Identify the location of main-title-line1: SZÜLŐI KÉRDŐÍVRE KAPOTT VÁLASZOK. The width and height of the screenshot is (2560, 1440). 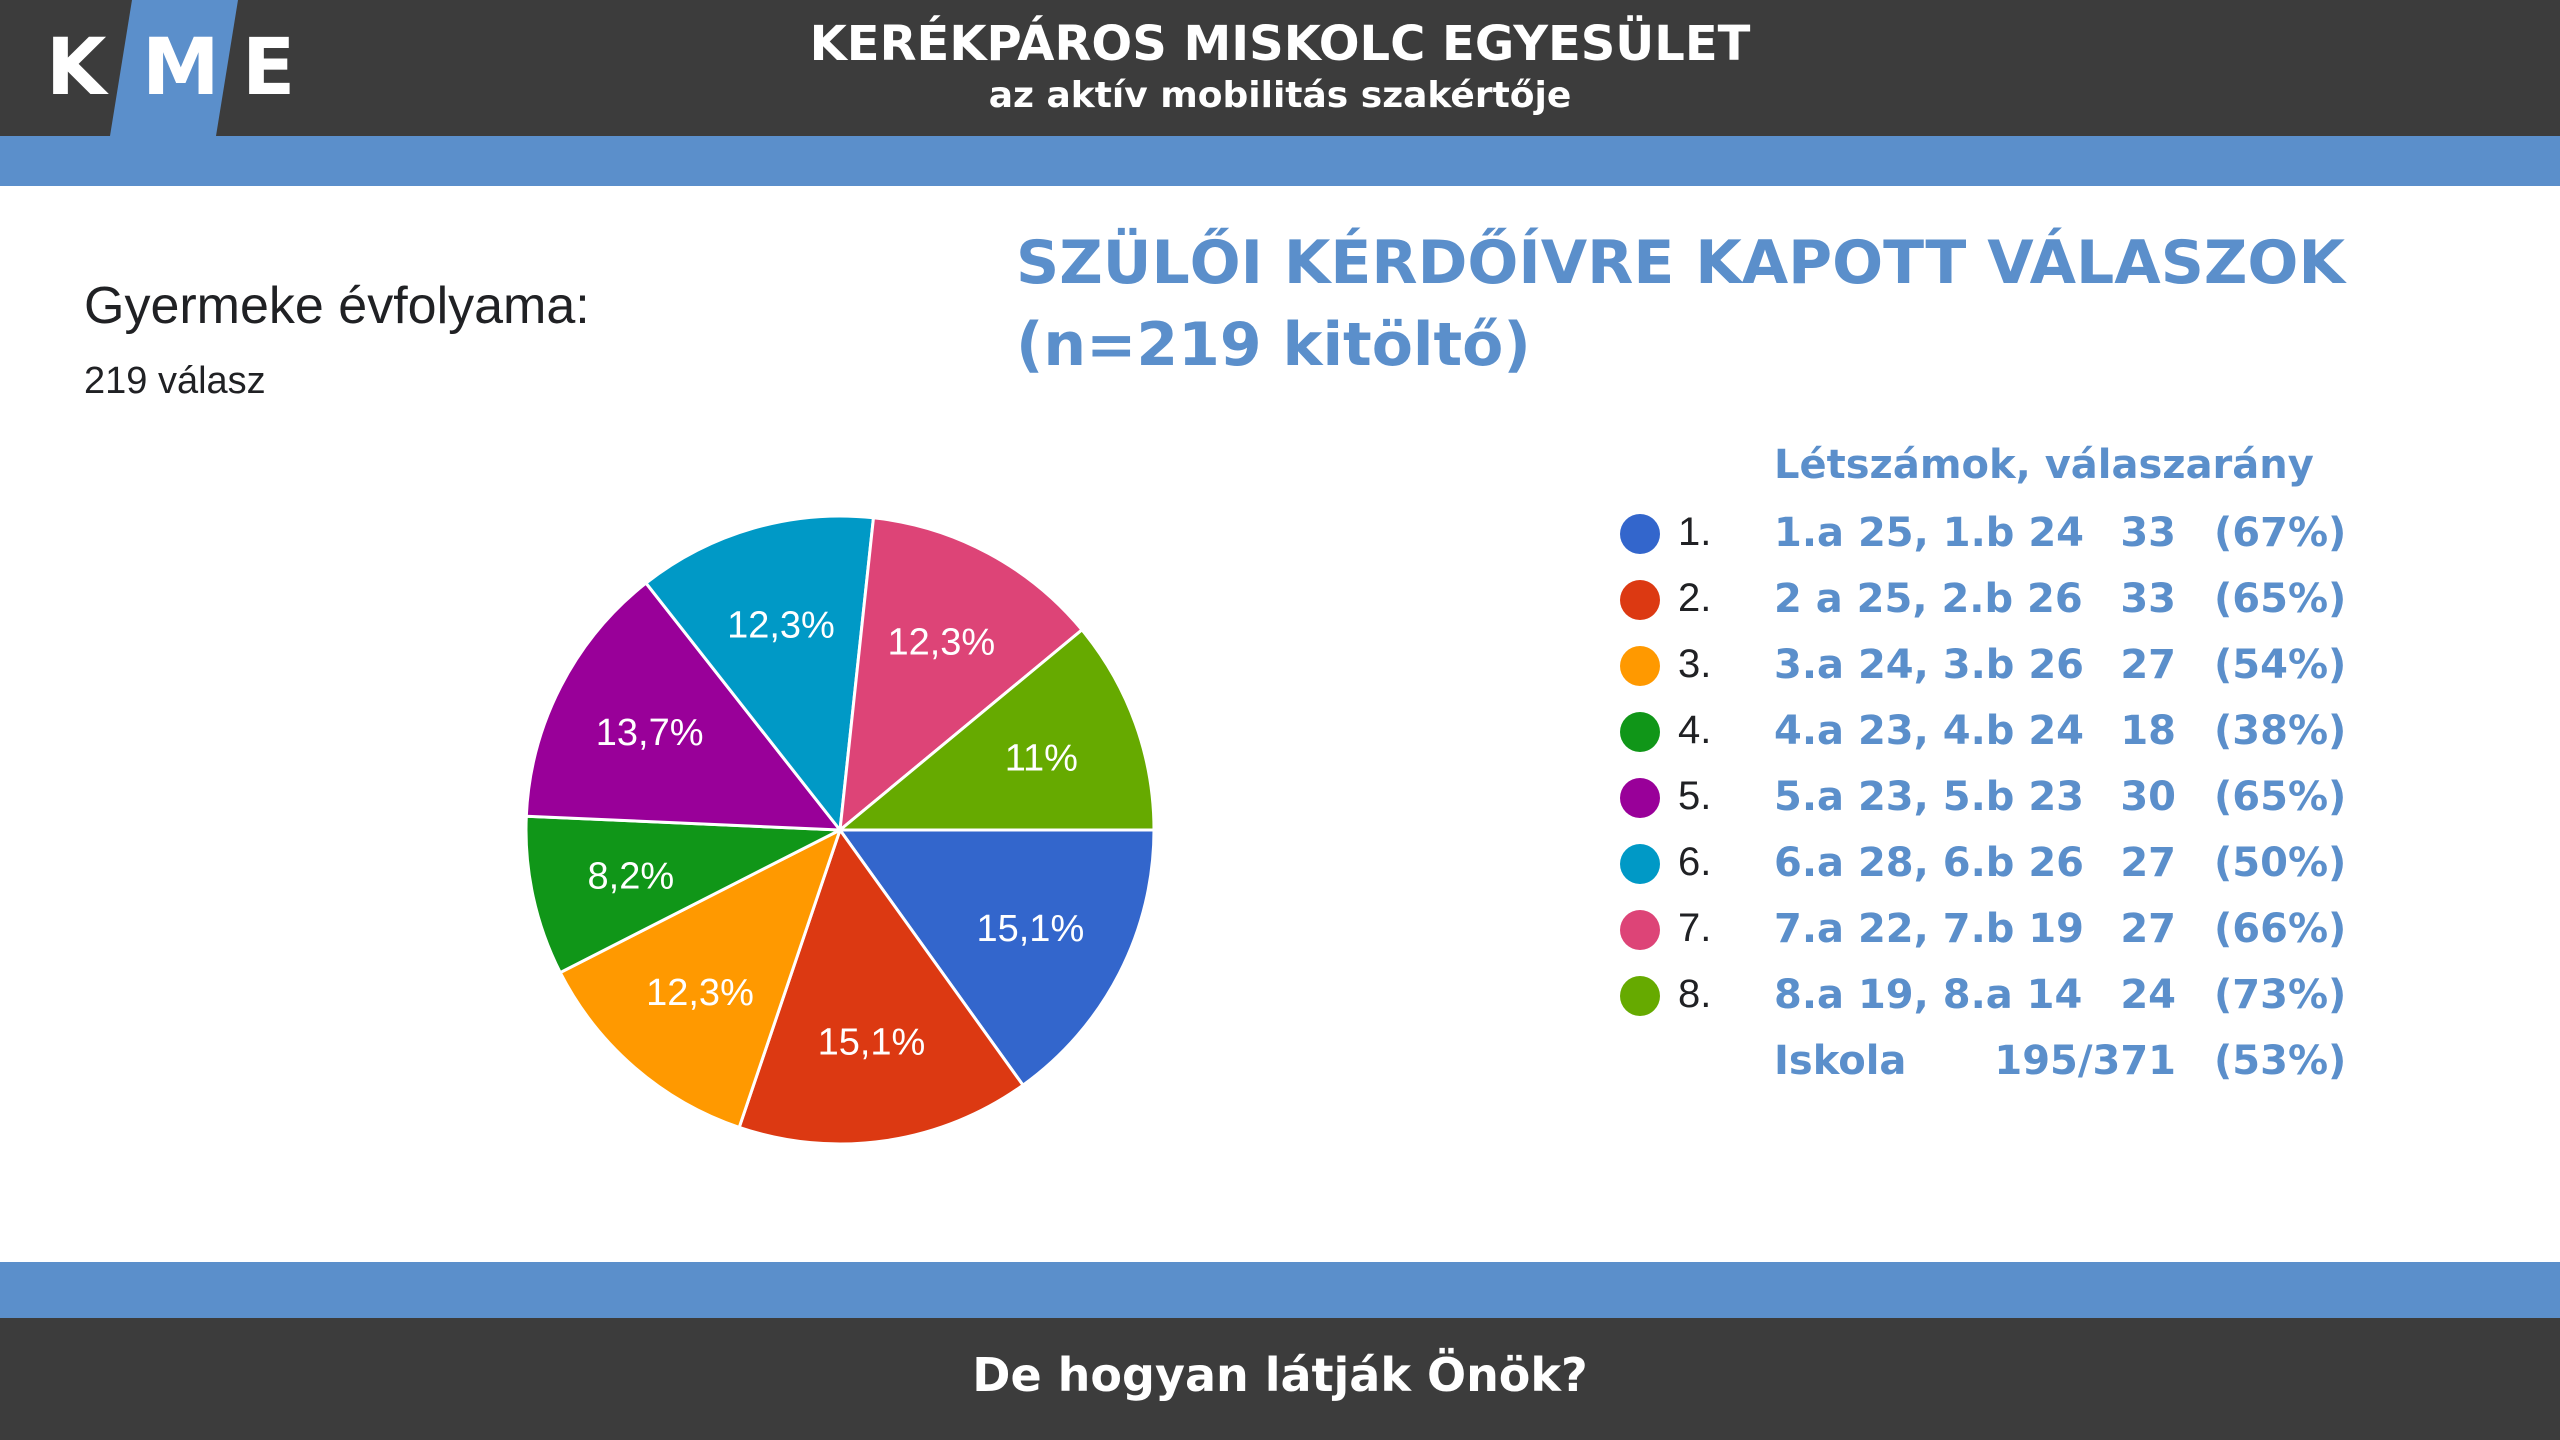
(1680, 263).